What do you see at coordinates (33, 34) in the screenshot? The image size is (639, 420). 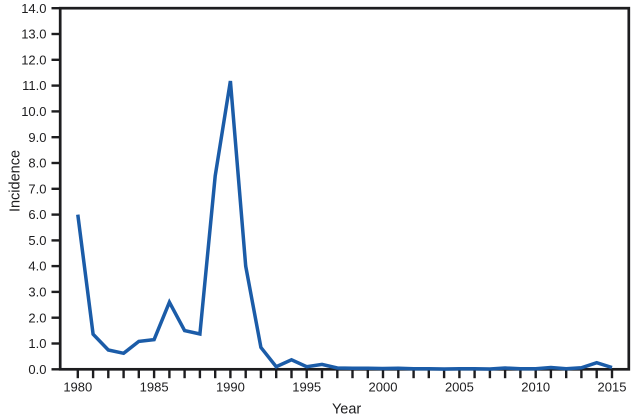 I see `svg-text: 13.0` at bounding box center [33, 34].